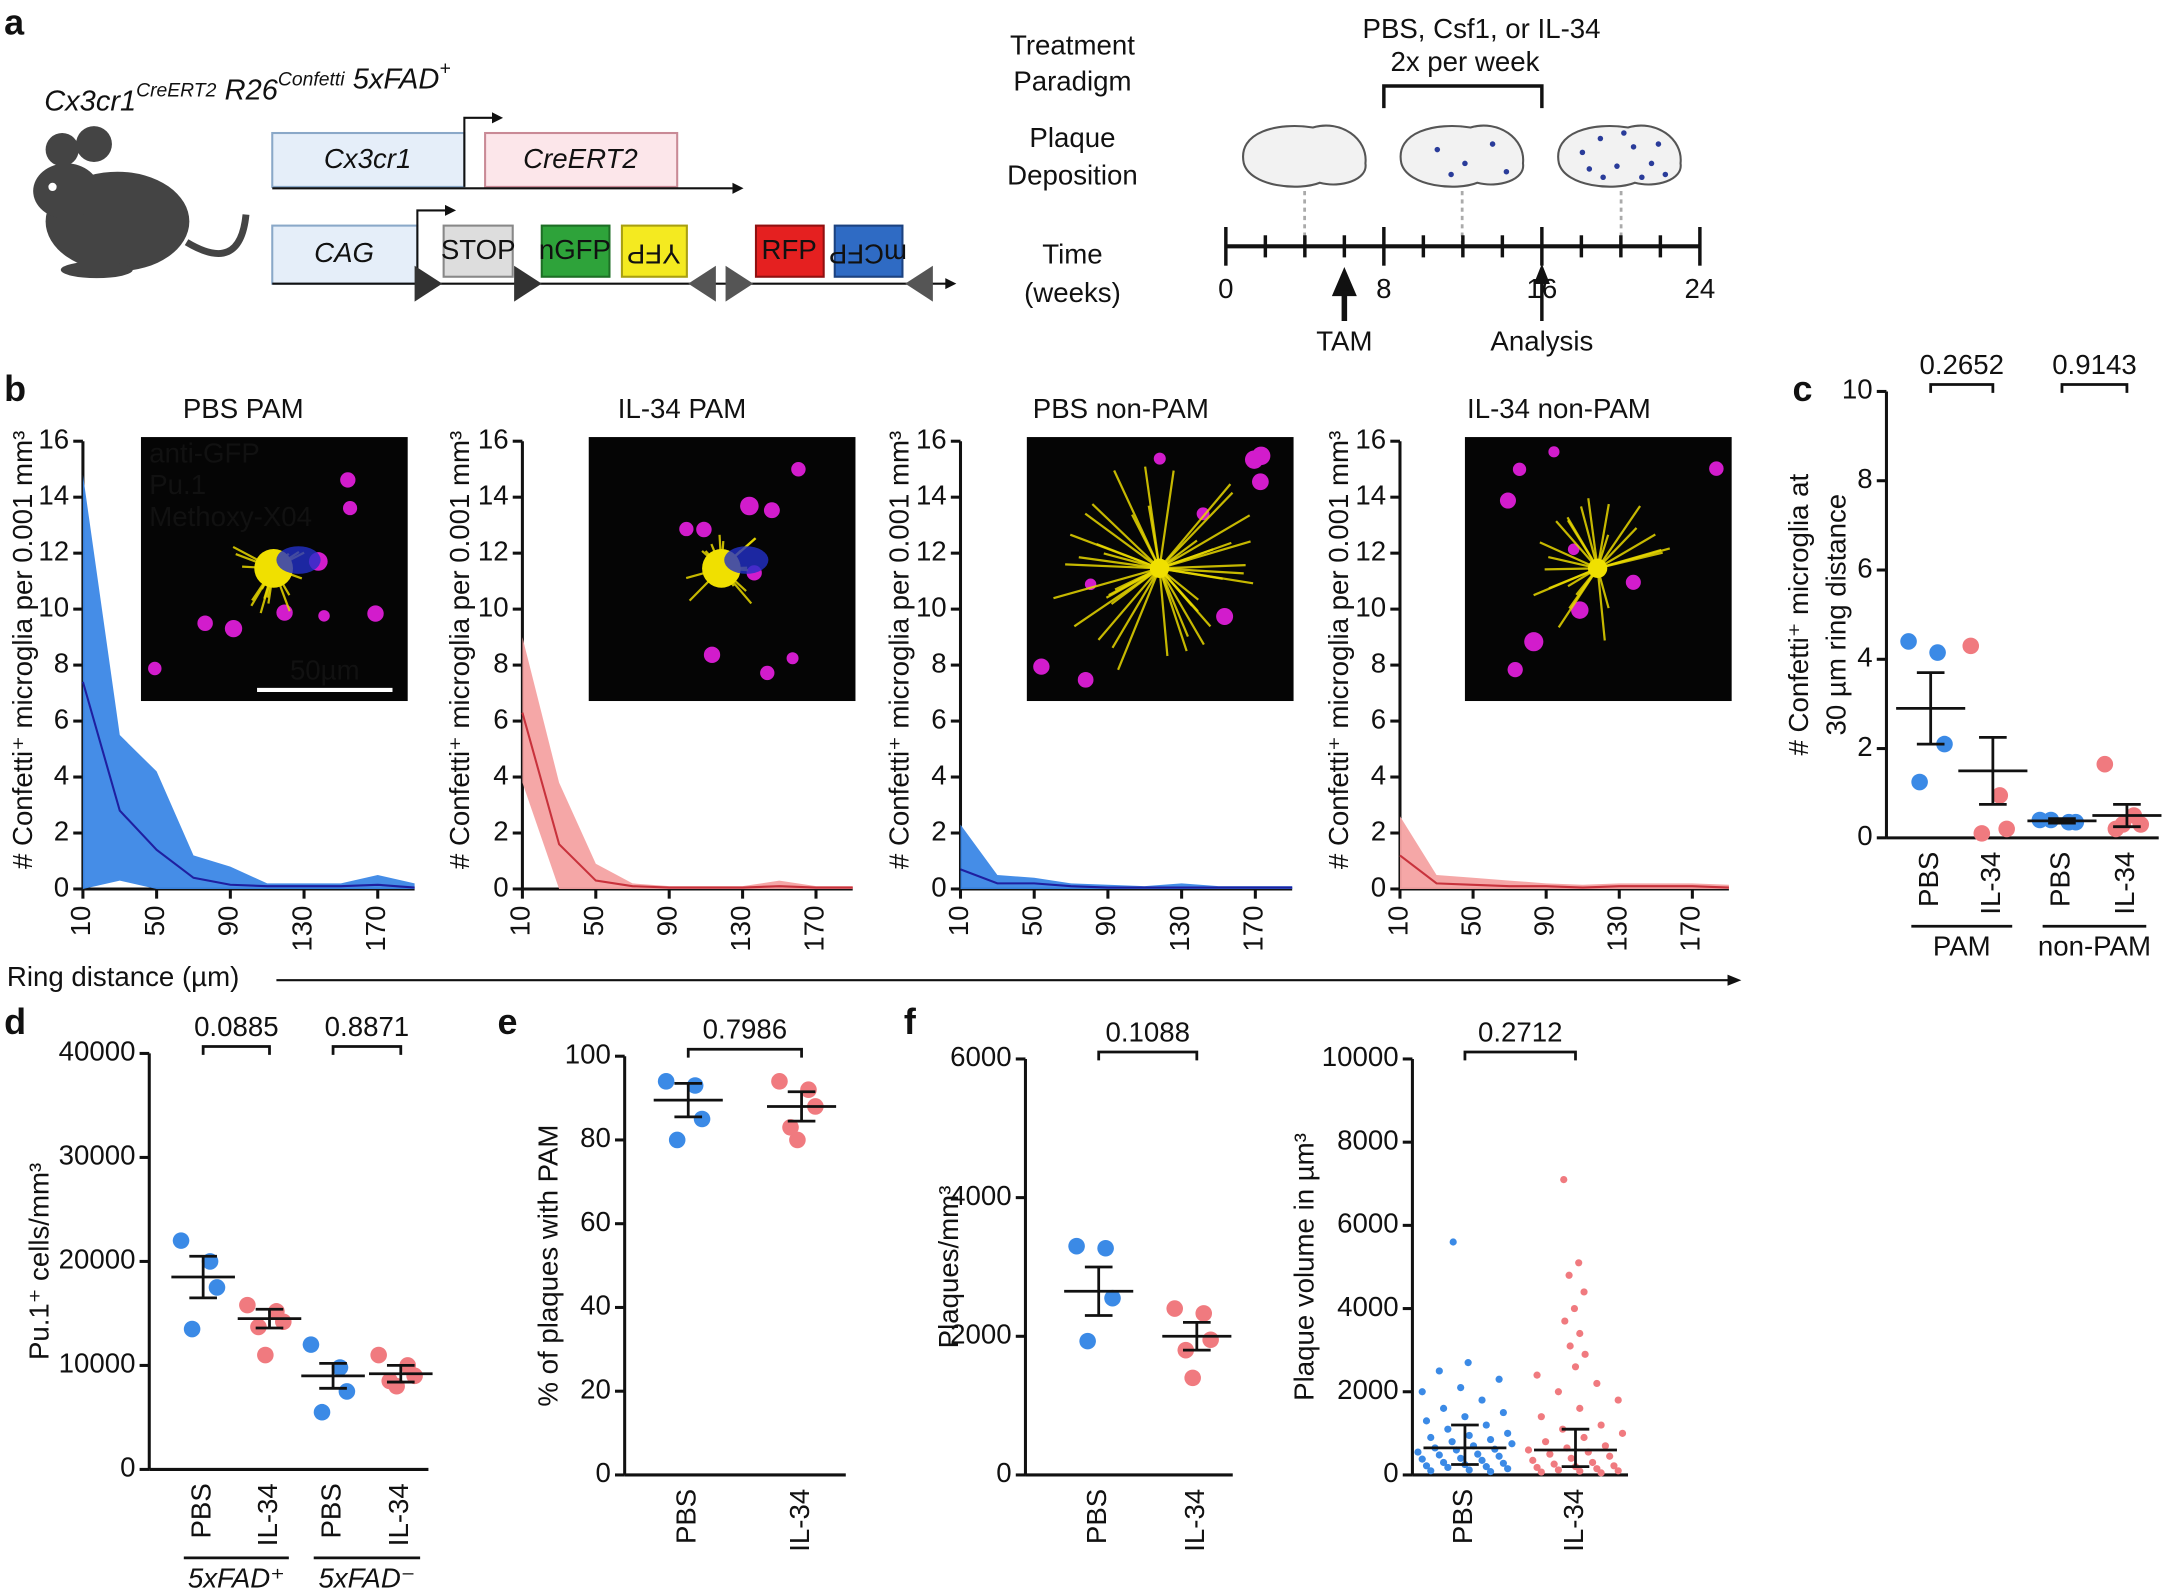 Image resolution: width=2167 pixels, height=1590 pixels. Describe the element at coordinates (14, 22) in the screenshot. I see `panel-label: a` at that location.